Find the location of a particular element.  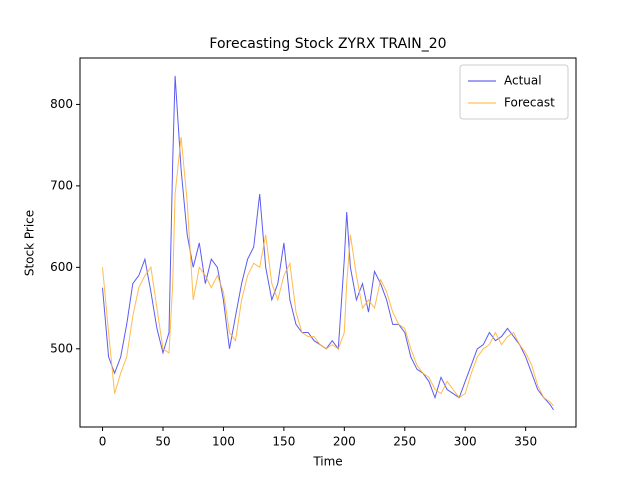

legend-box is located at coordinates (514, 92).